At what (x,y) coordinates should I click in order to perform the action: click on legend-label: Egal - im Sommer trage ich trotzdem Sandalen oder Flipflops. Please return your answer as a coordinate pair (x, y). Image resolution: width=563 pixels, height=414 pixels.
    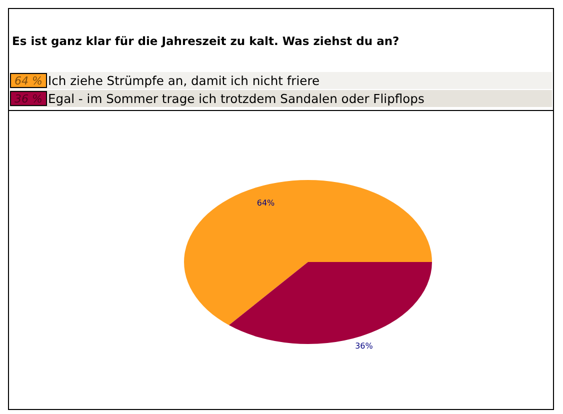
    Looking at the image, I should click on (236, 99).